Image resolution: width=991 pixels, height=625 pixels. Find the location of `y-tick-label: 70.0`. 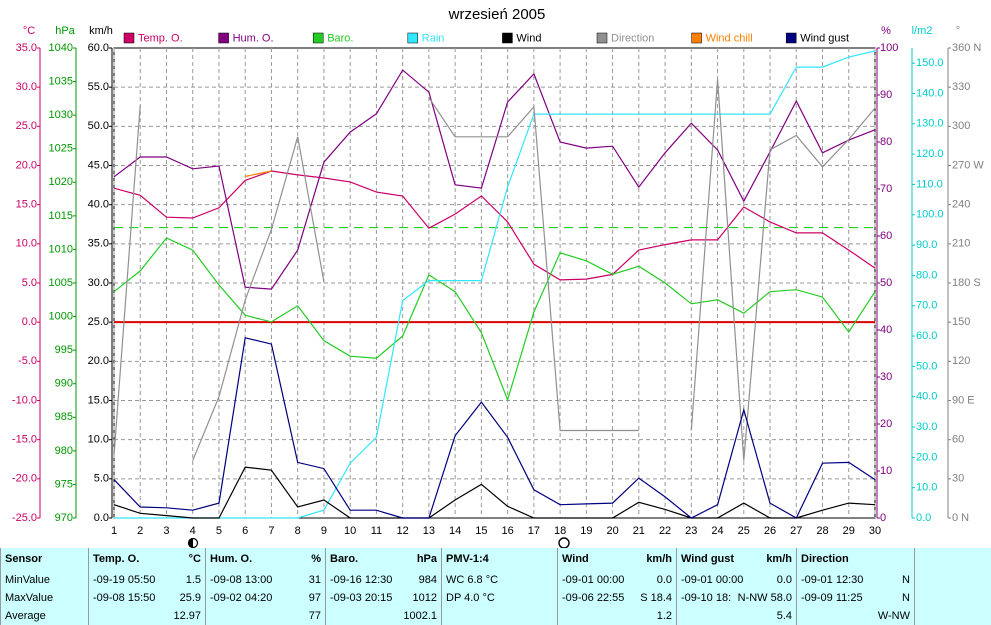

y-tick-label: 70.0 is located at coordinates (926, 306).